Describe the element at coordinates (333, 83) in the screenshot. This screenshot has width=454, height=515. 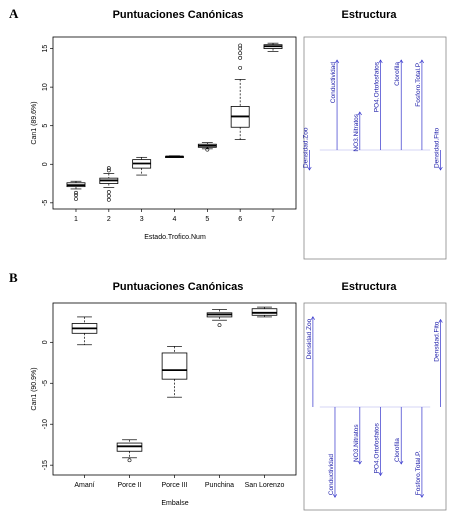
I see `structure-a-arrow-label: Conductividad` at that location.